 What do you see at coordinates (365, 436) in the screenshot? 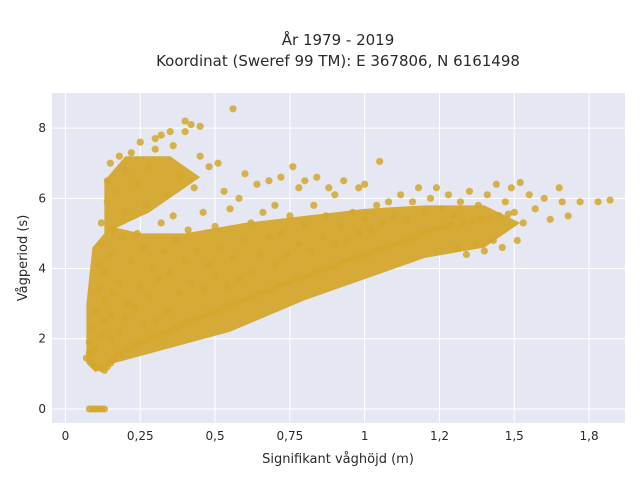
I see `x-tick-label: 1` at bounding box center [365, 436].